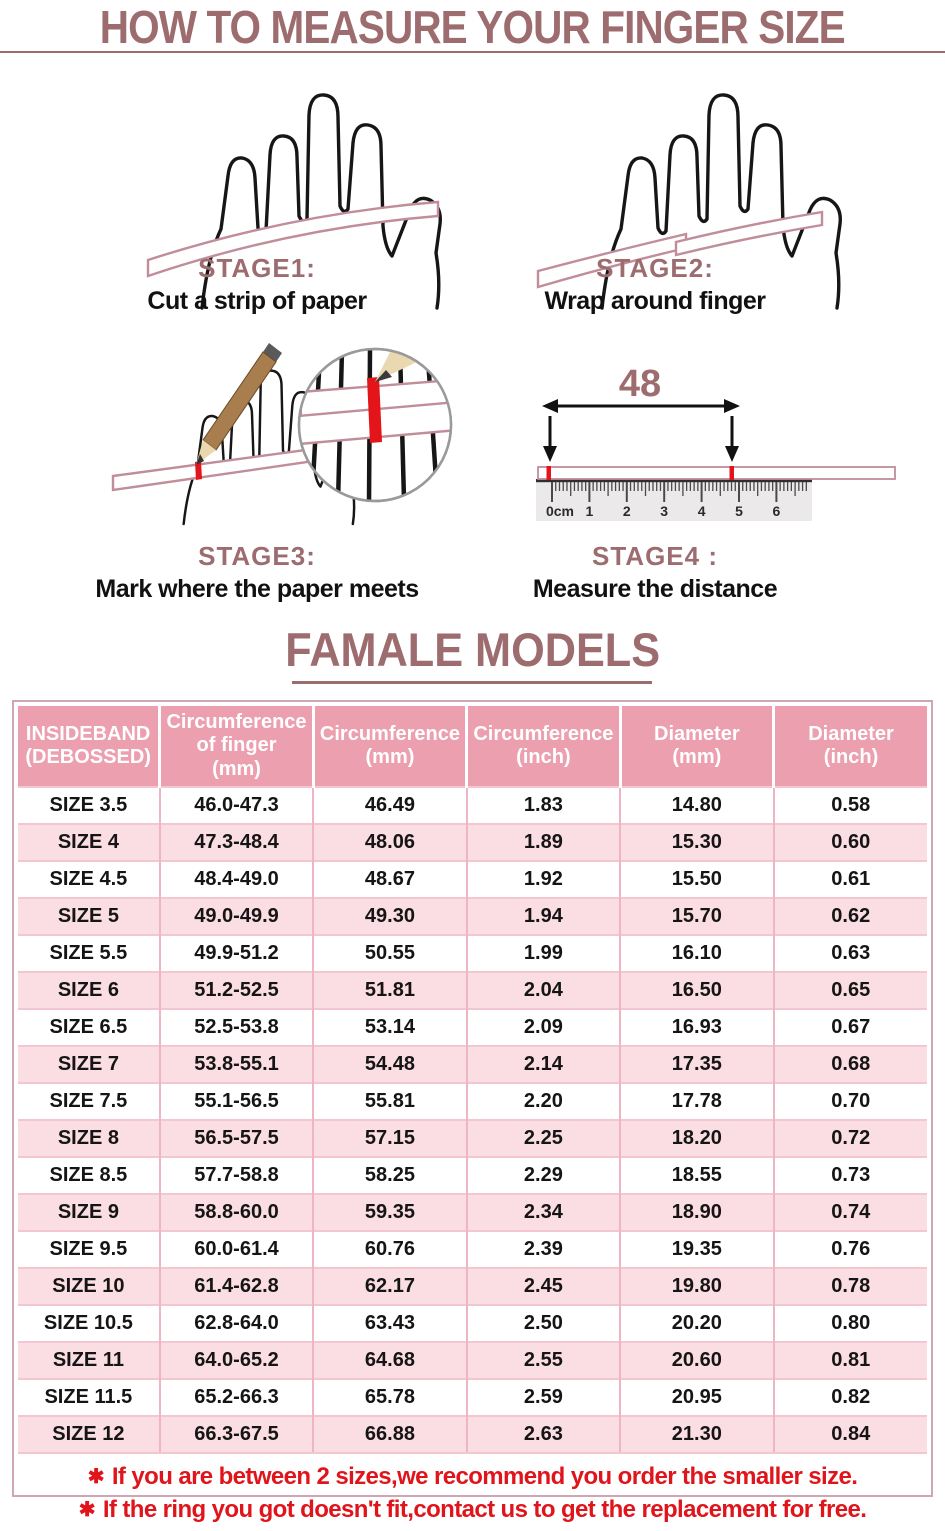  I want to click on stage1-text: STAGE1: Cut a strip of paper, so click(257, 284).